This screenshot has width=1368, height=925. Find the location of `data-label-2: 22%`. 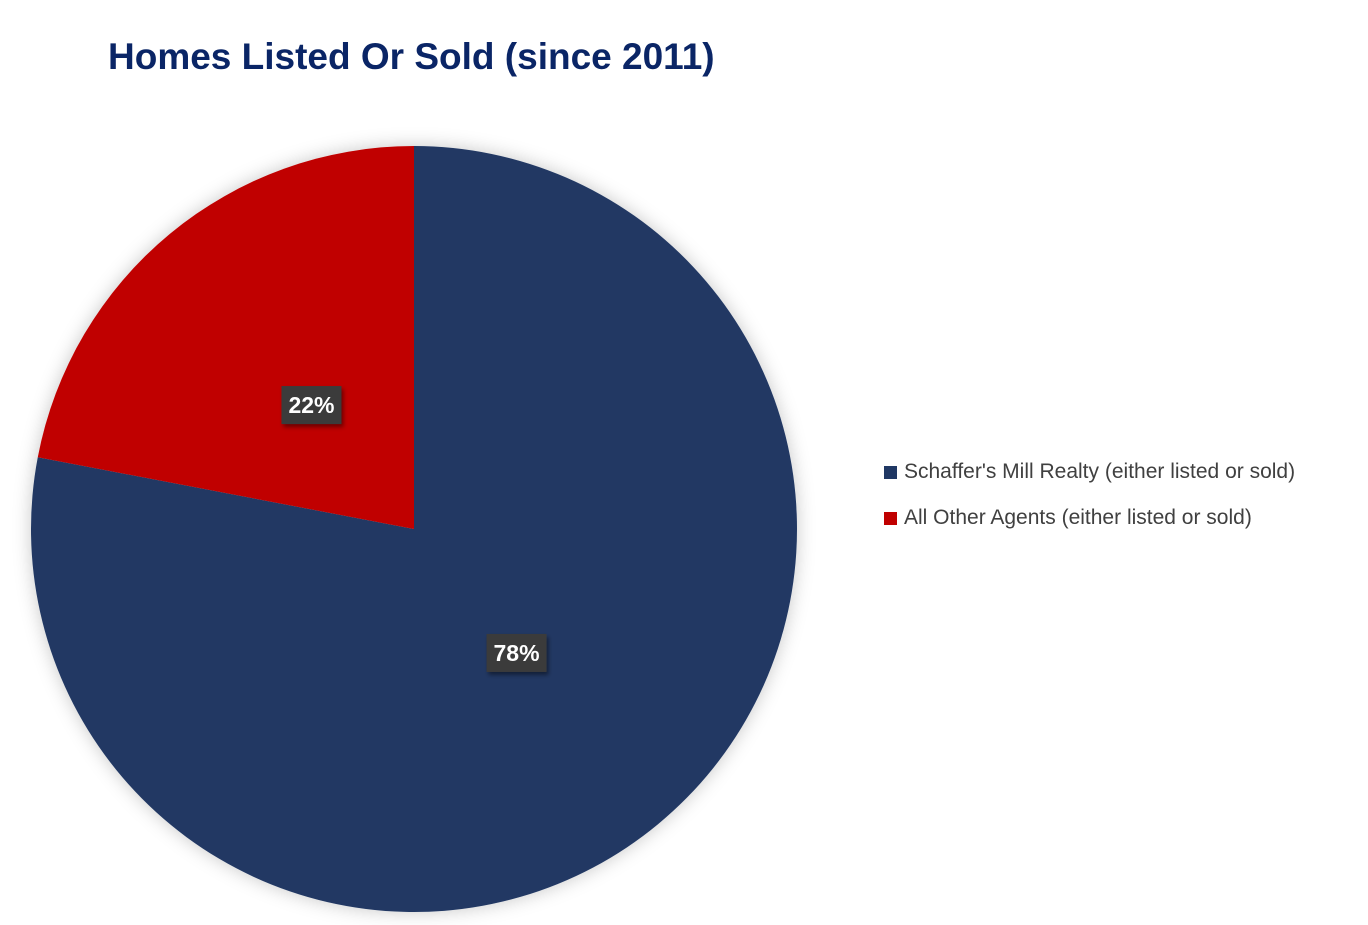

data-label-2: 22% is located at coordinates (311, 405).